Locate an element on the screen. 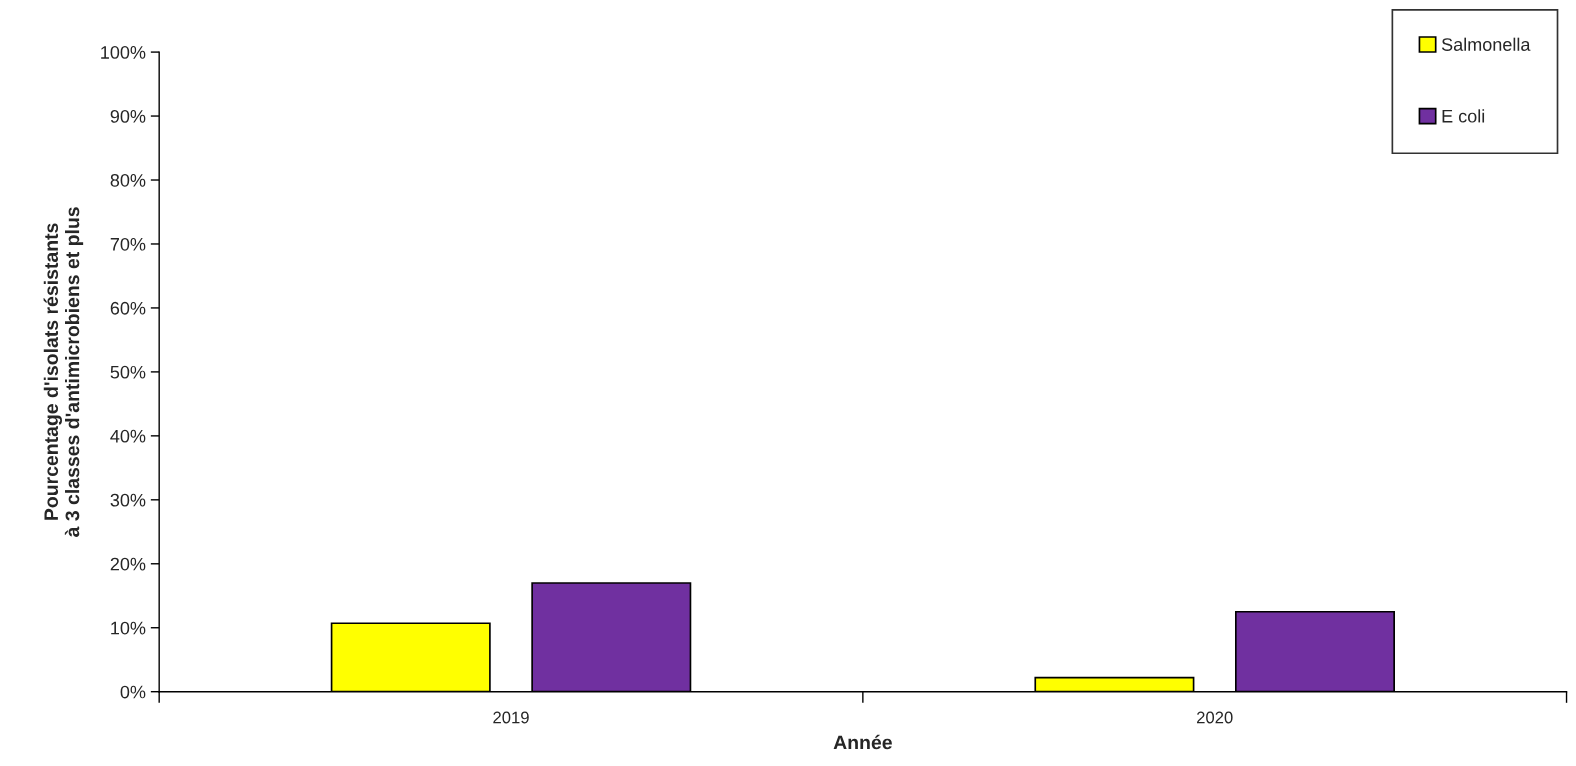 Image resolution: width=1576 pixels, height=766 pixels. y-tick-label: 90% is located at coordinates (128, 116).